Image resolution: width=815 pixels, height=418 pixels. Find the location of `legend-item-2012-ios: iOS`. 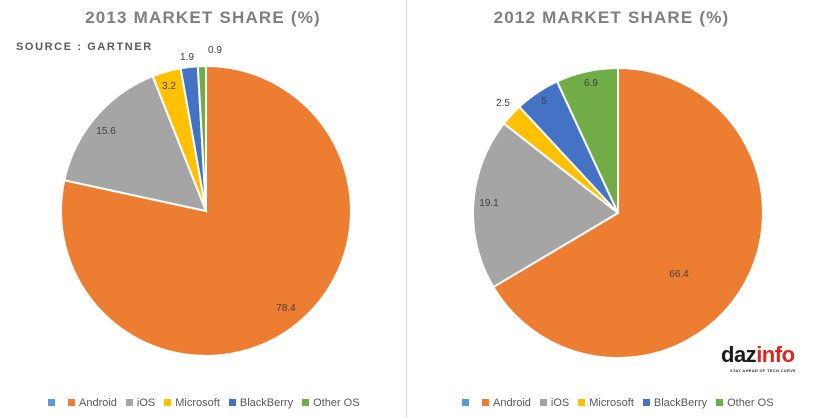

legend-item-2012-ios: iOS is located at coordinates (554, 403).